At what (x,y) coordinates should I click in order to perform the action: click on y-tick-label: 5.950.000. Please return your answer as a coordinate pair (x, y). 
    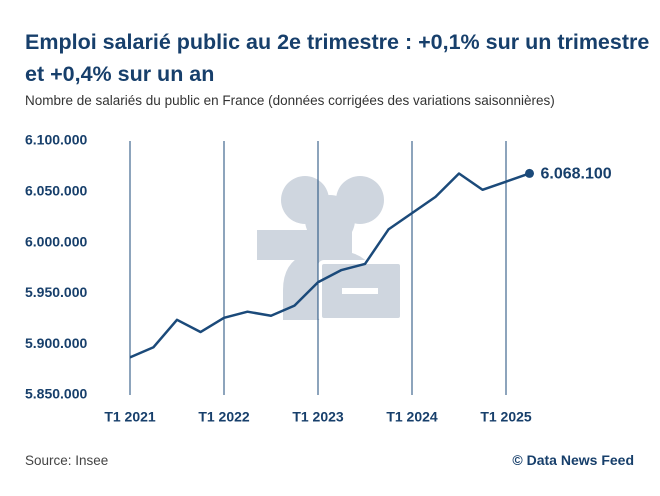
    Looking at the image, I should click on (56, 292).